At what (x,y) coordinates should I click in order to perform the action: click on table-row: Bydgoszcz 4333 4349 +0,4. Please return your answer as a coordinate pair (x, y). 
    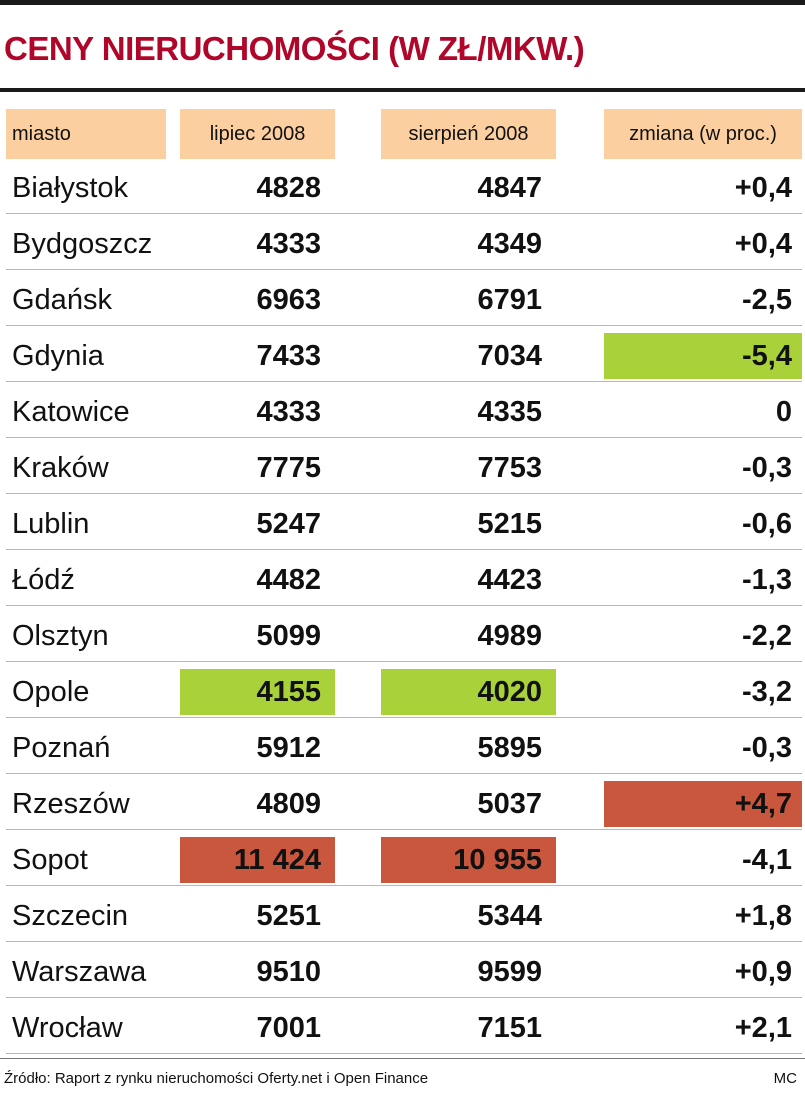
    Looking at the image, I should click on (402, 244).